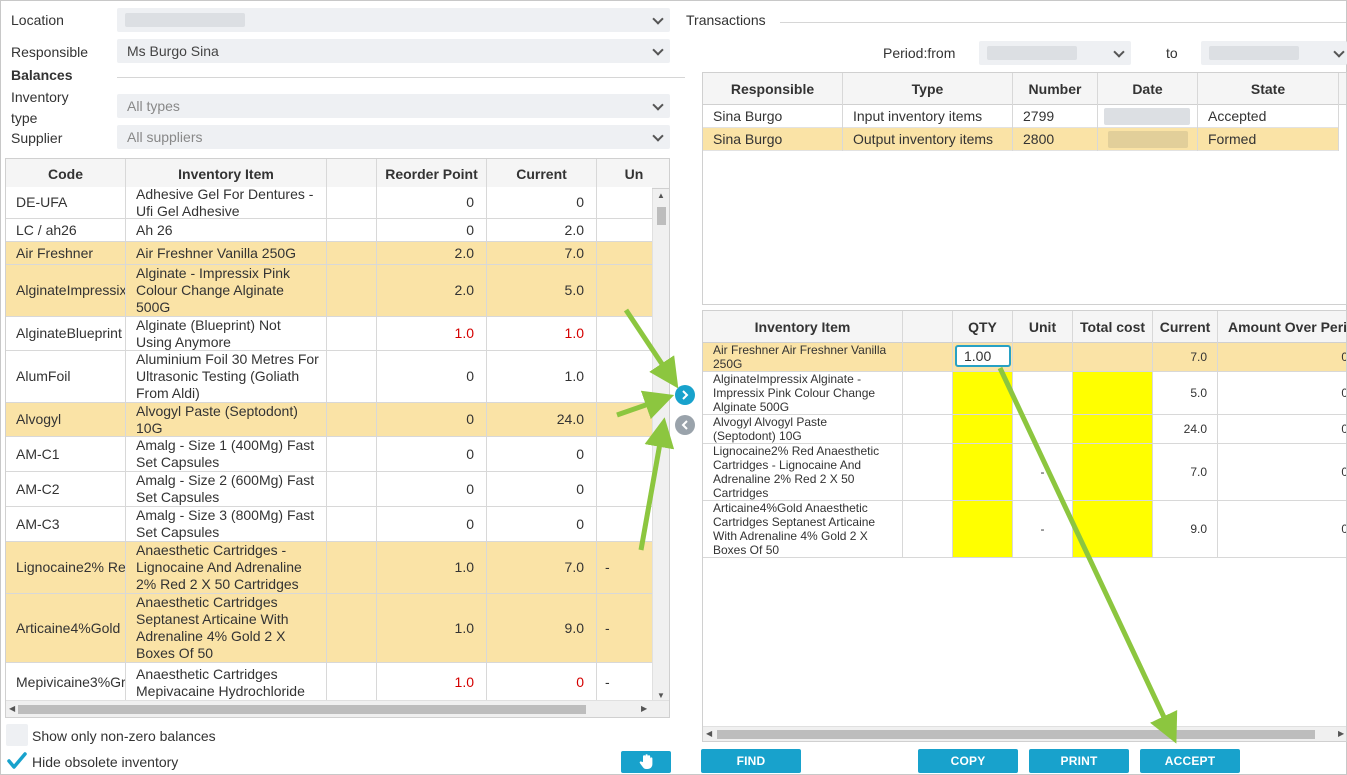  Describe the element at coordinates (393, 137) in the screenshot. I see `supplier-select: All suppliers` at that location.